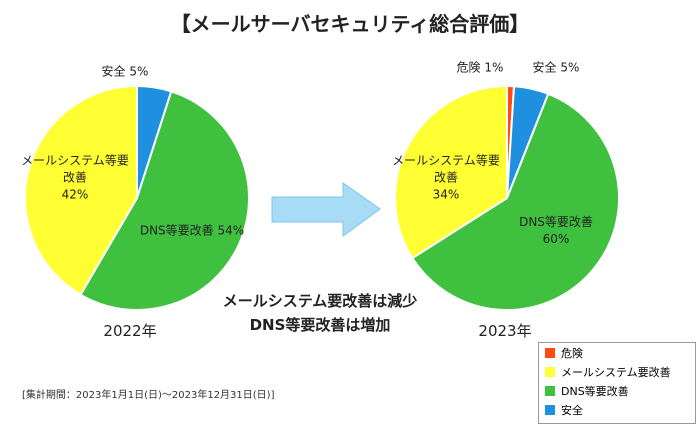 The image size is (700, 437). What do you see at coordinates (130, 331) in the screenshot?
I see `chart-title: 2022年` at bounding box center [130, 331].